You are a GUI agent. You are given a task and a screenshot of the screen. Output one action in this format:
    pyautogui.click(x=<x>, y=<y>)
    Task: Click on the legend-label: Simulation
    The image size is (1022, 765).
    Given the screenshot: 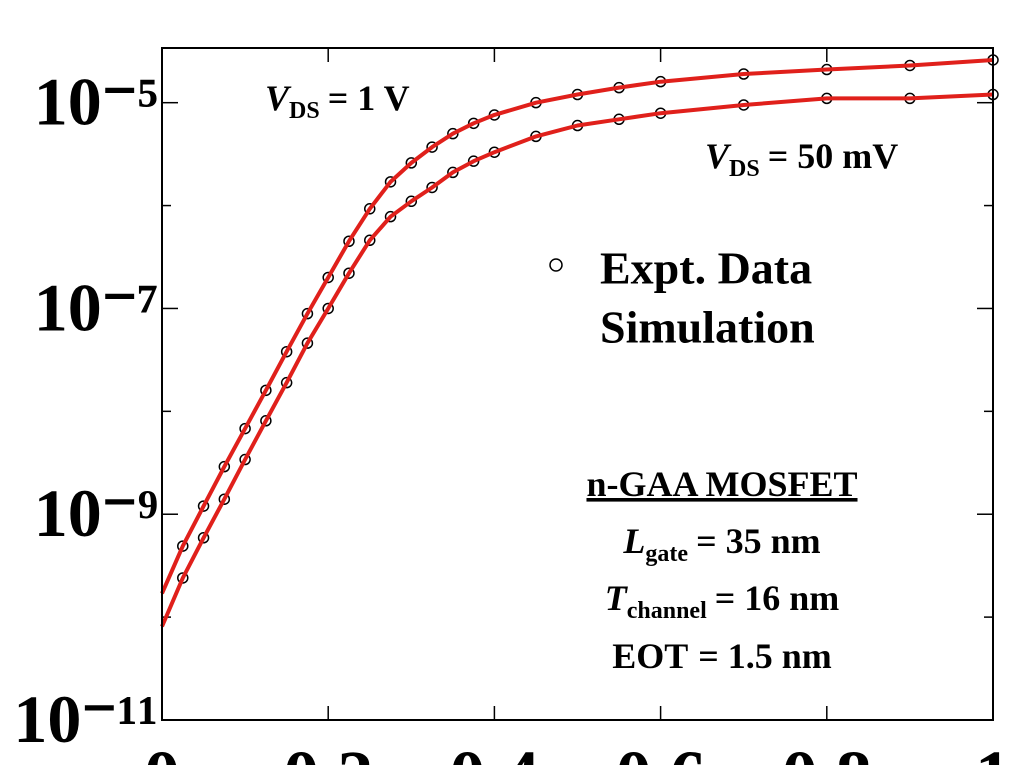 What is the action you would take?
    pyautogui.click(x=707, y=327)
    